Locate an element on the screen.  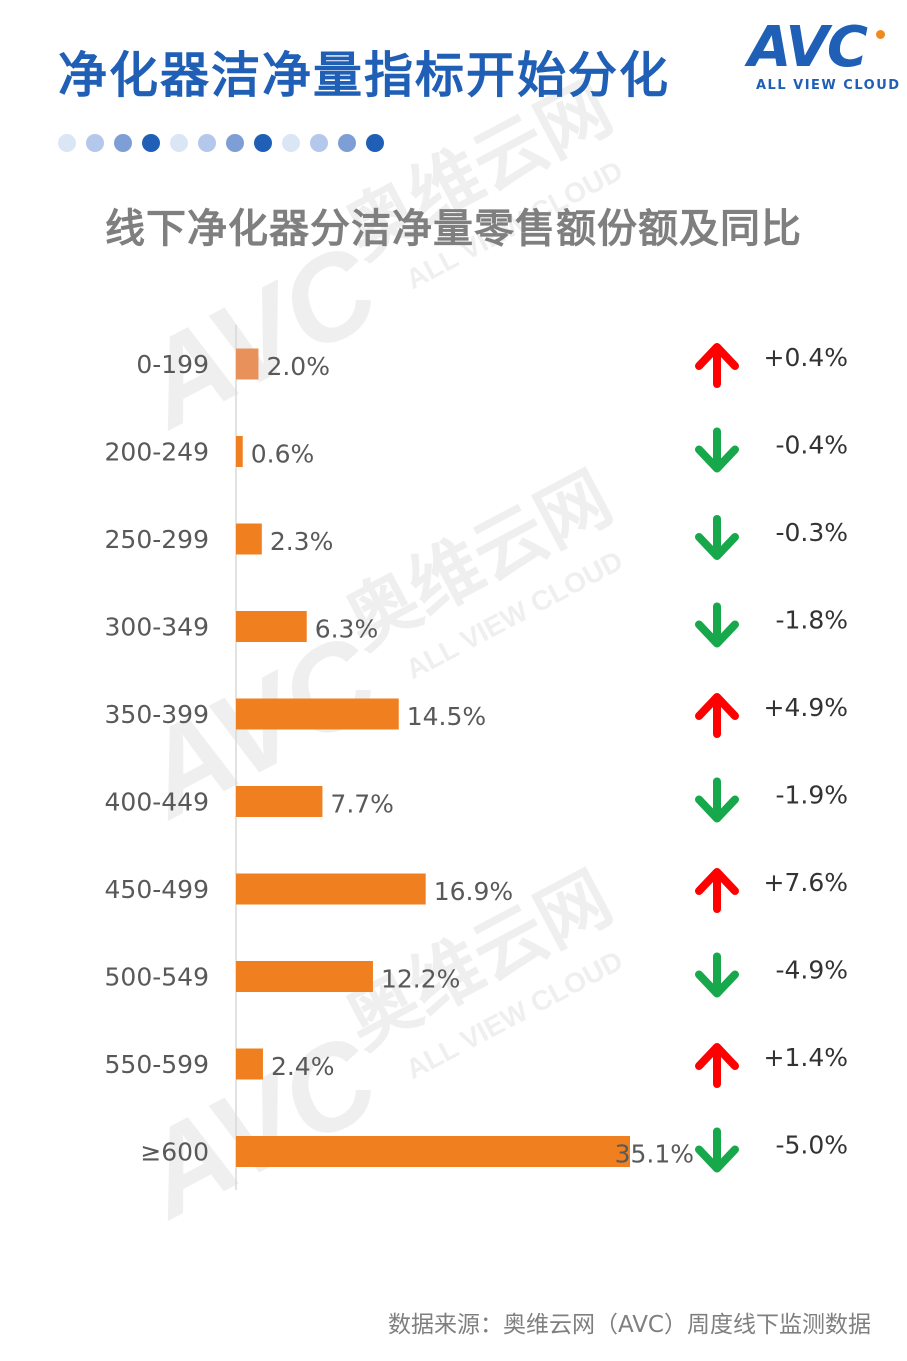
yoy-change-label: +0.4% is located at coordinates (806, 357).